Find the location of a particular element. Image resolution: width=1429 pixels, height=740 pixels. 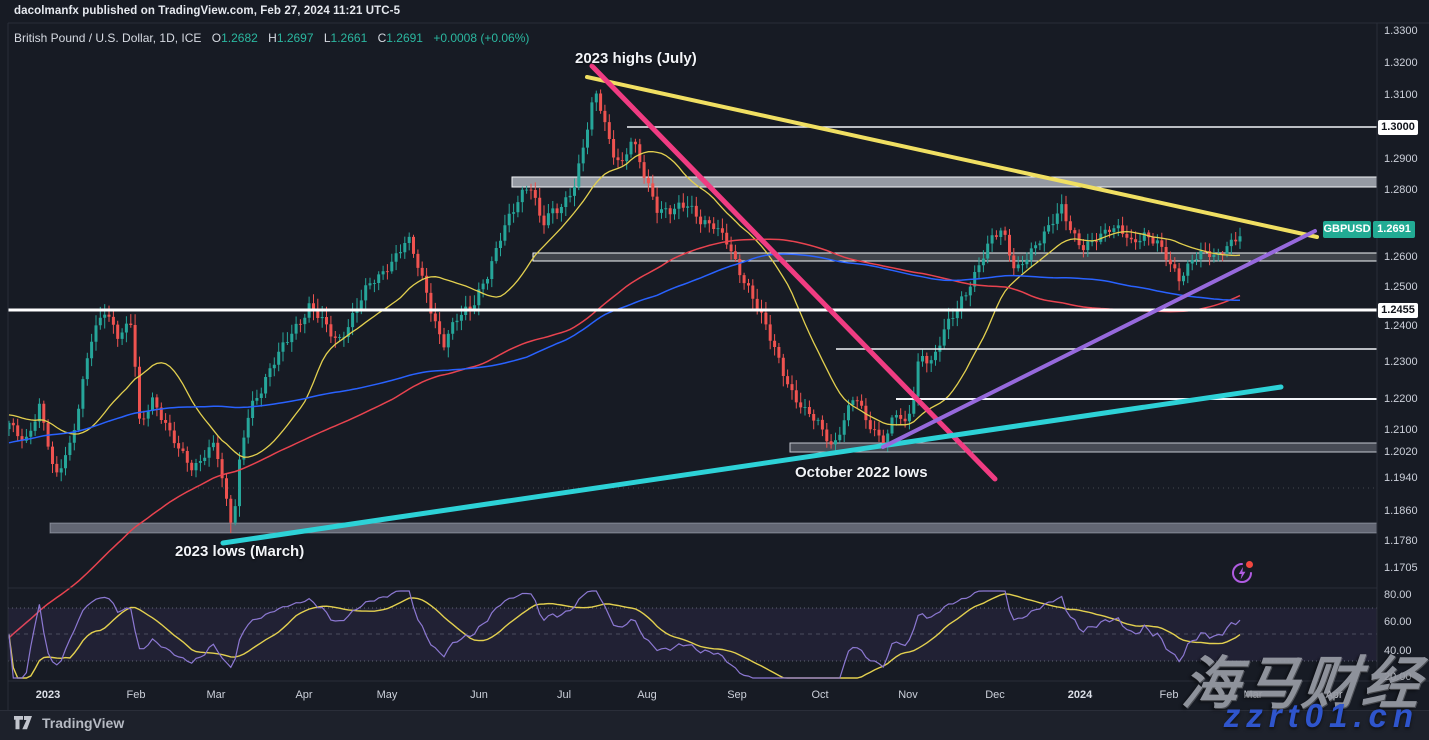

rsi-ma-line is located at coordinates (624, 636).